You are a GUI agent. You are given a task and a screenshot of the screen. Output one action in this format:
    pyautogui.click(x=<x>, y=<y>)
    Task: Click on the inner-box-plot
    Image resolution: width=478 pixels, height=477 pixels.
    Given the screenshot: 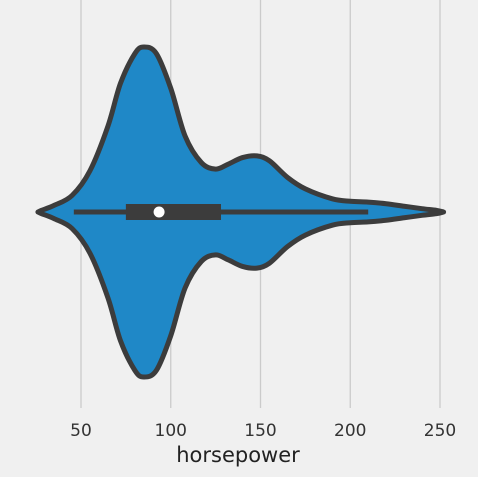 What is the action you would take?
    pyautogui.click(x=221, y=212)
    